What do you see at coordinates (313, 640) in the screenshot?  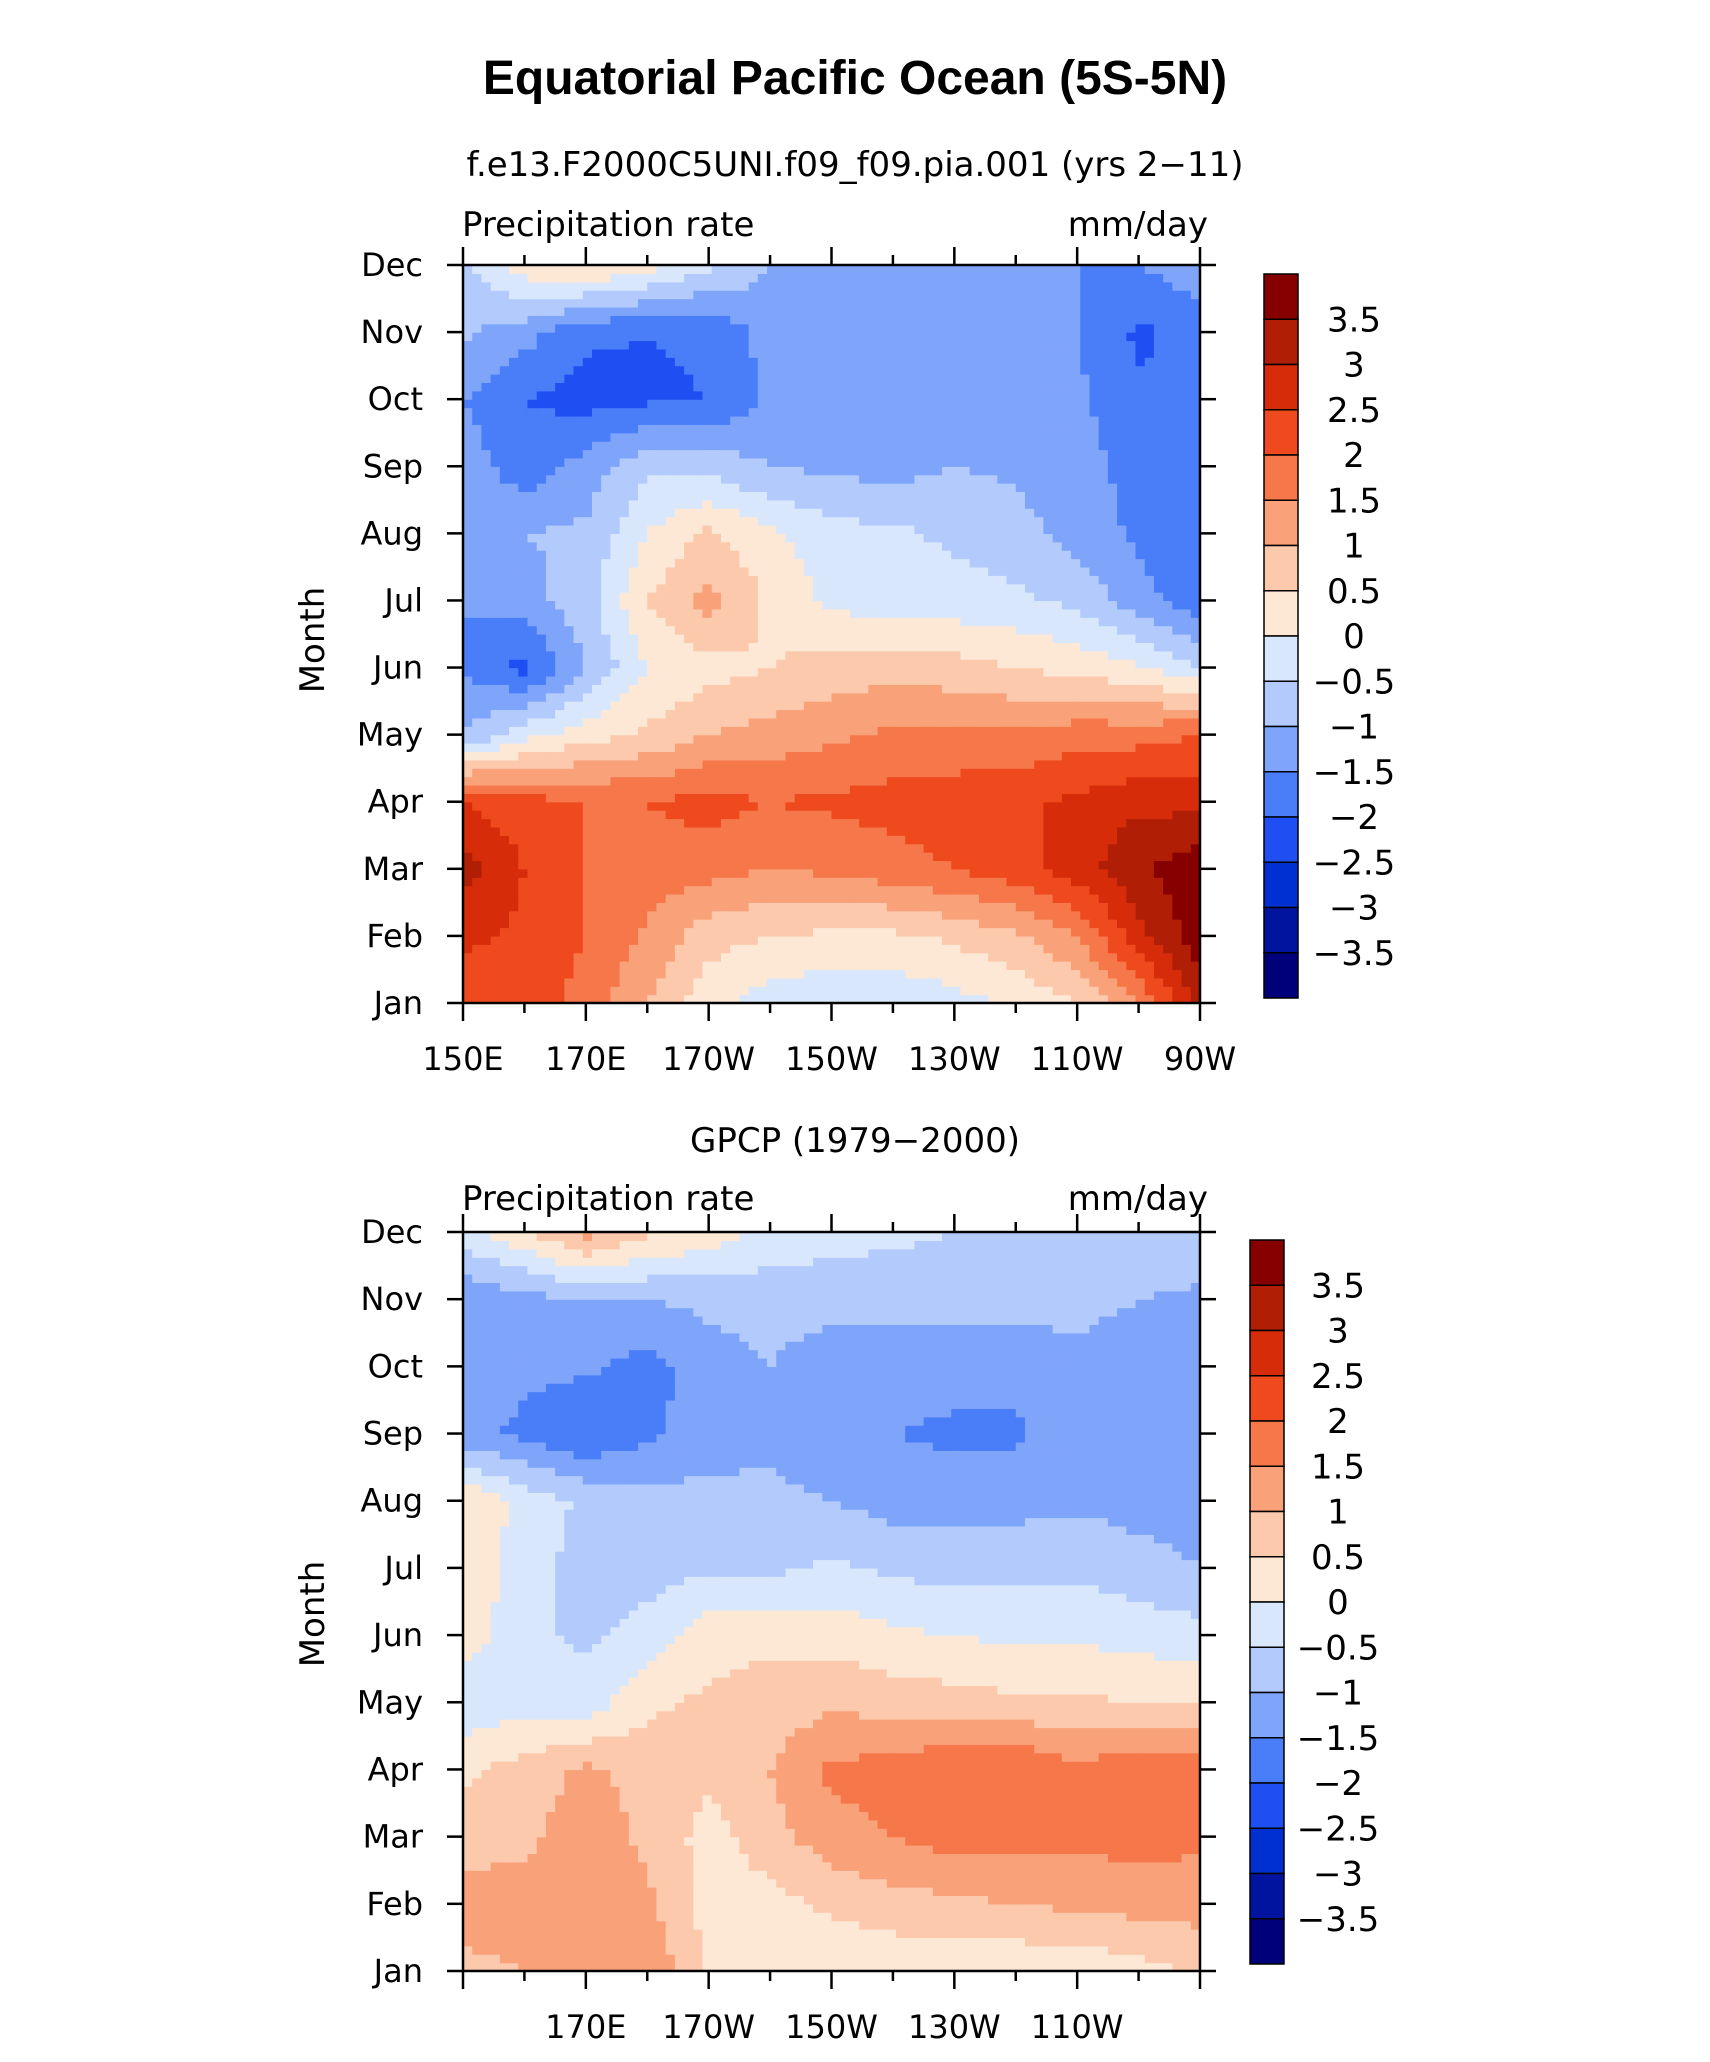 I see `panel-model-ylabel: Month` at bounding box center [313, 640].